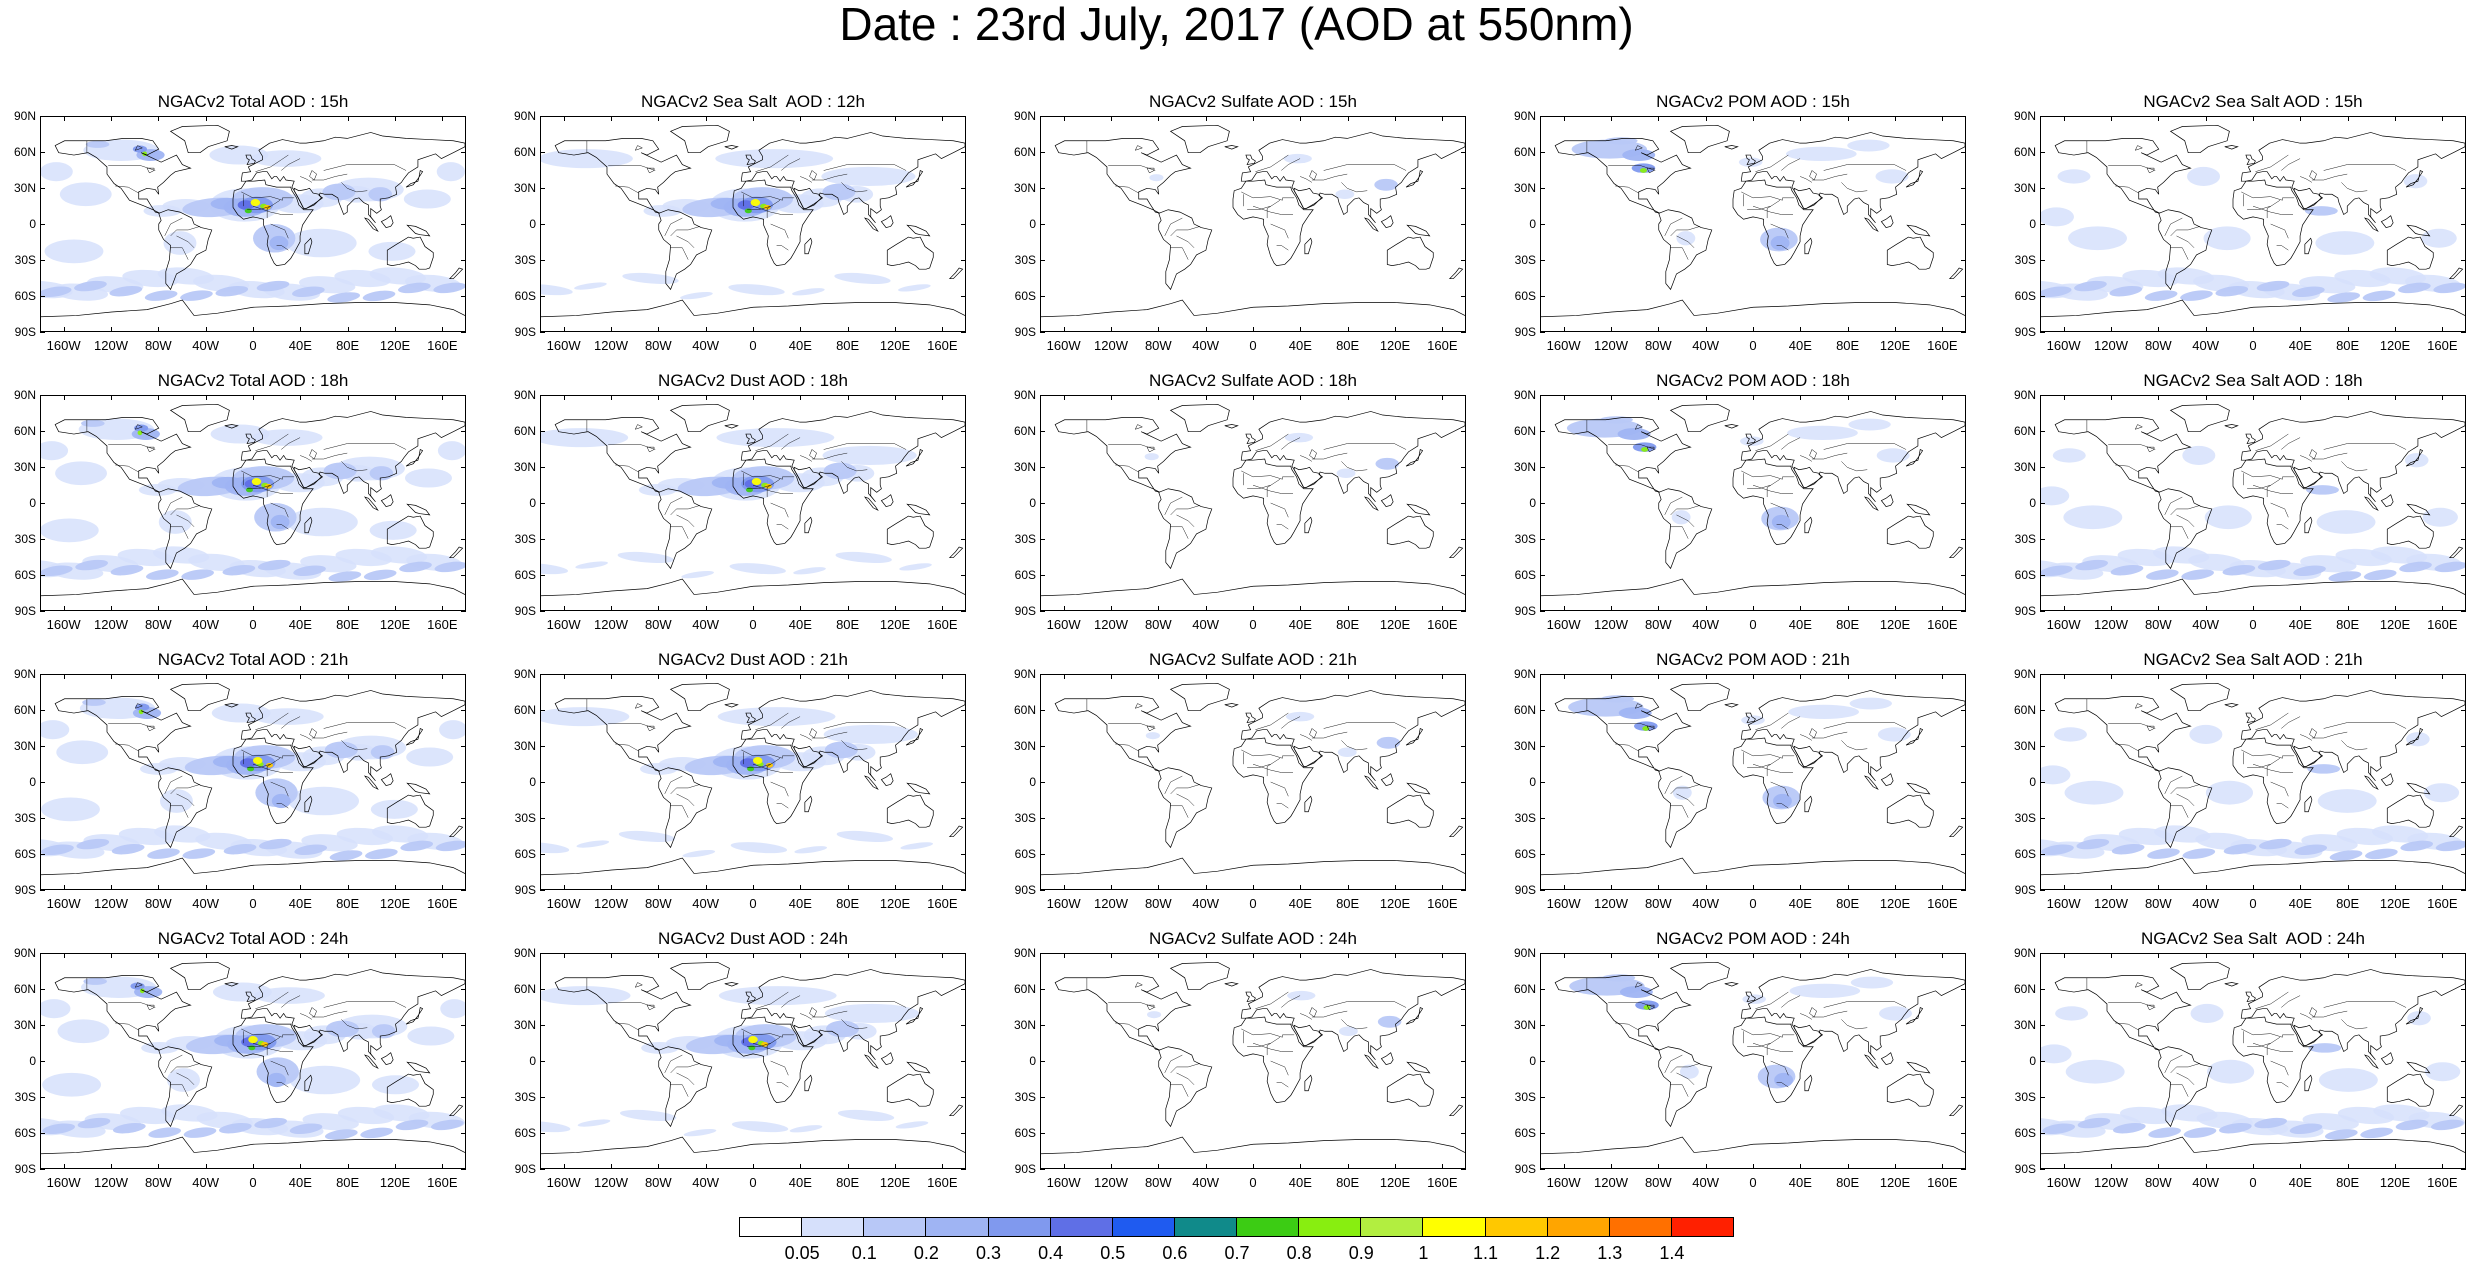  I want to click on latitude-label: 60S, so click(25, 296).